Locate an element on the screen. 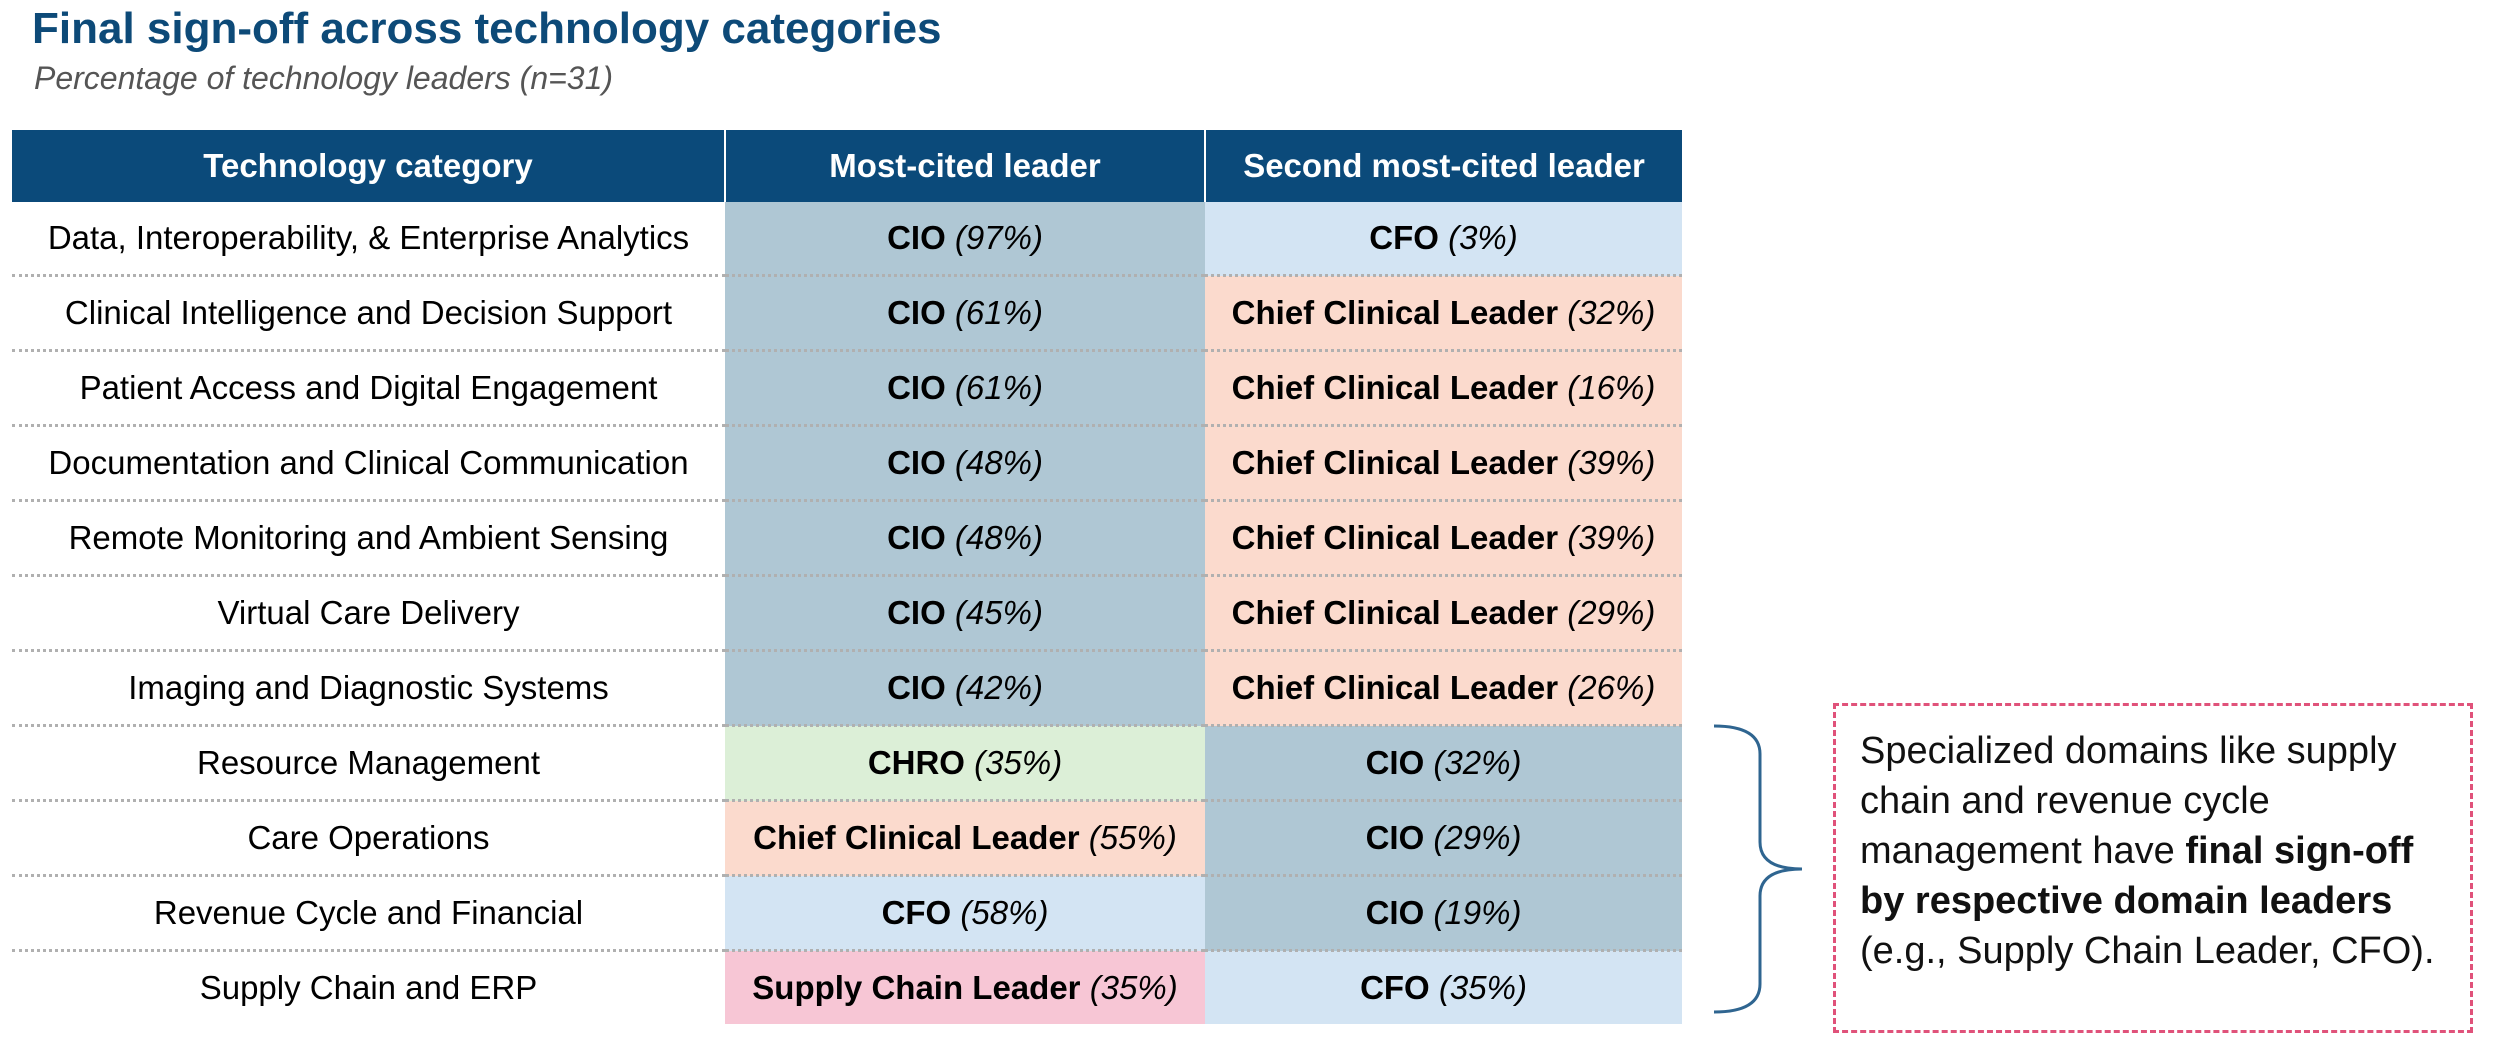 The image size is (2500, 1042). second-cited-cell: Chief Clinical Leader (16%) is located at coordinates (1443, 388).